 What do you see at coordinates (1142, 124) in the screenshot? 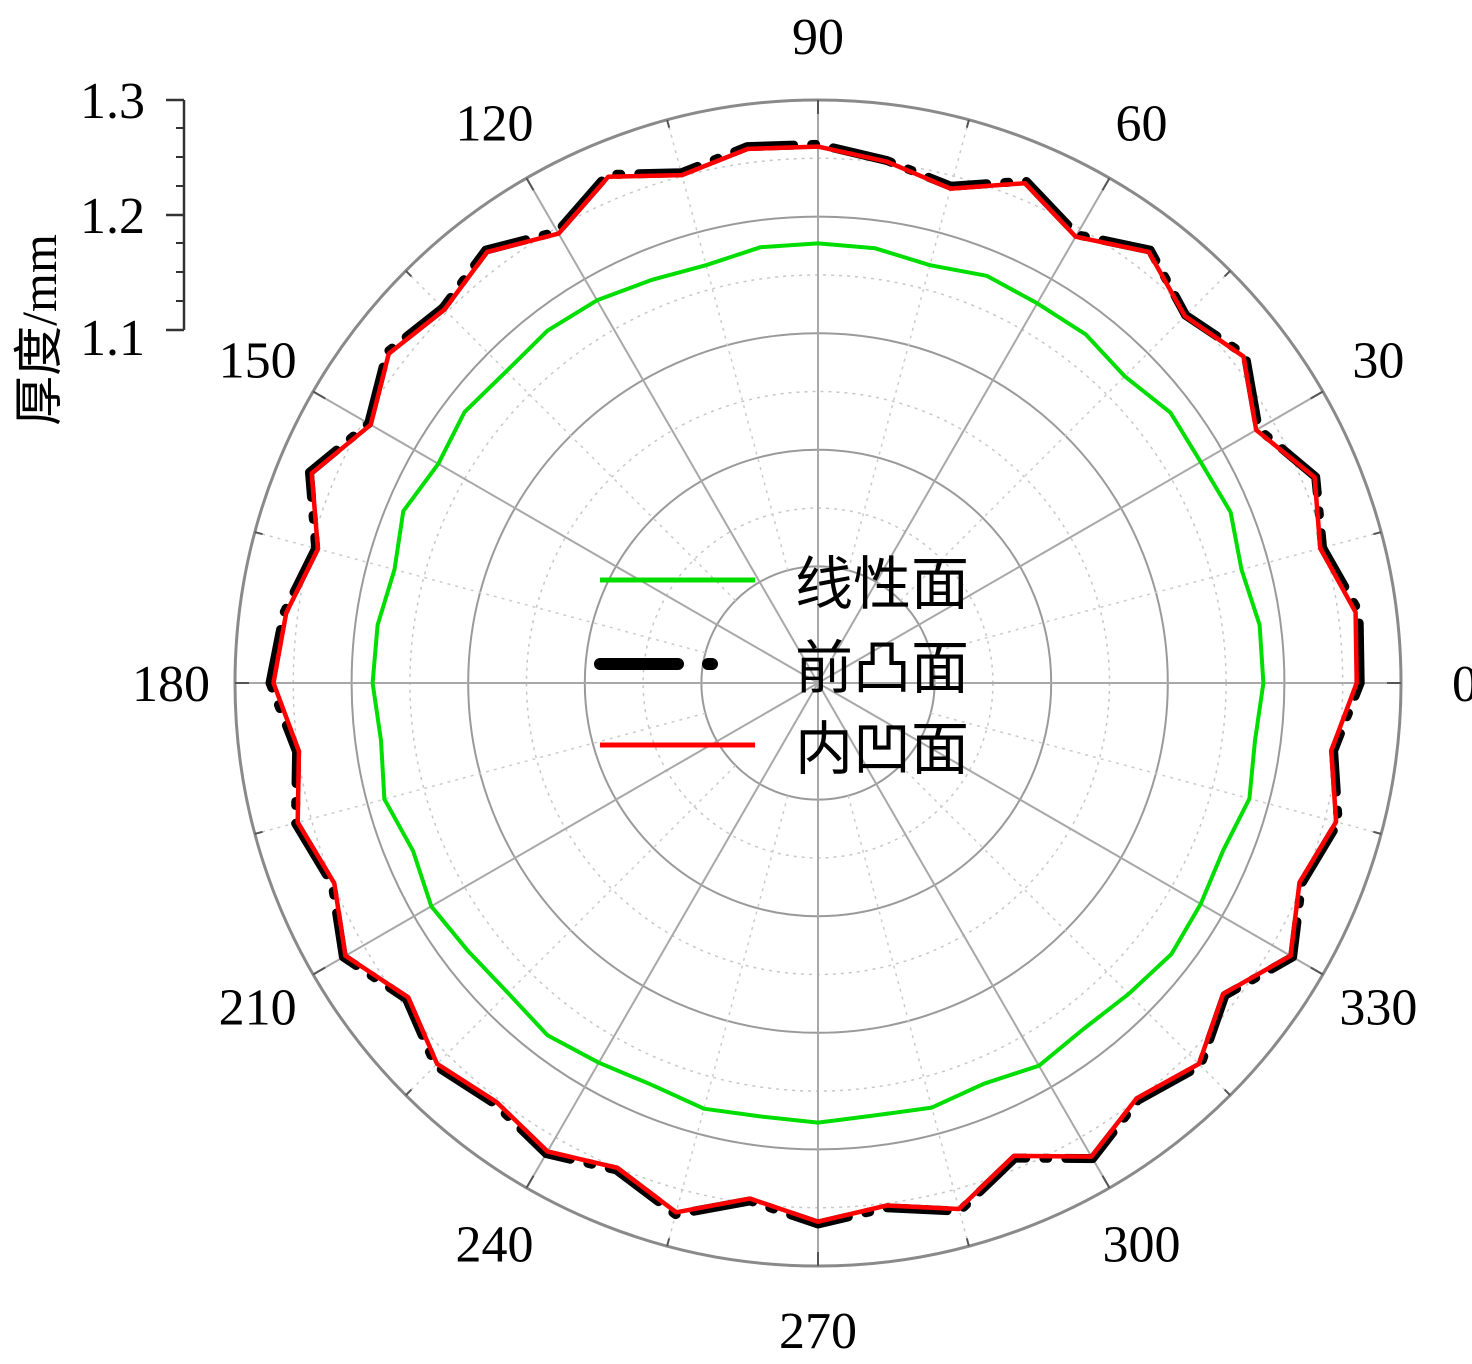
I see `angle-tick-label: 60` at bounding box center [1142, 124].